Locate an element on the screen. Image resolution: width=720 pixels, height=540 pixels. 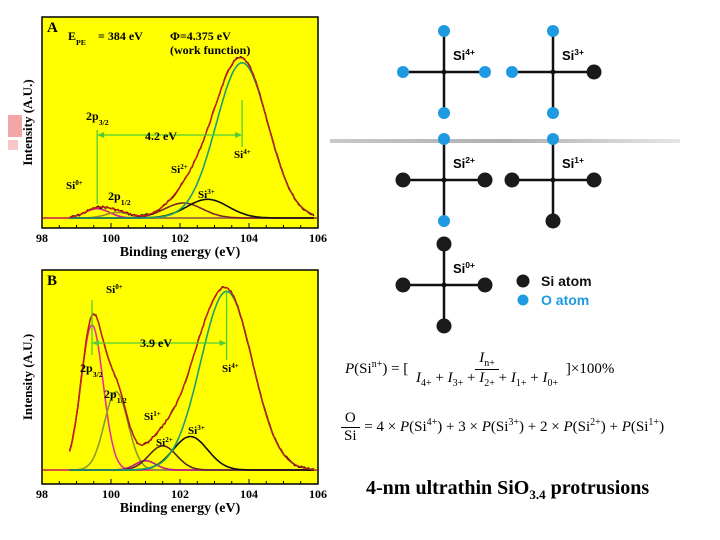
legend-o-atom: O atom is located at coordinates (565, 300).